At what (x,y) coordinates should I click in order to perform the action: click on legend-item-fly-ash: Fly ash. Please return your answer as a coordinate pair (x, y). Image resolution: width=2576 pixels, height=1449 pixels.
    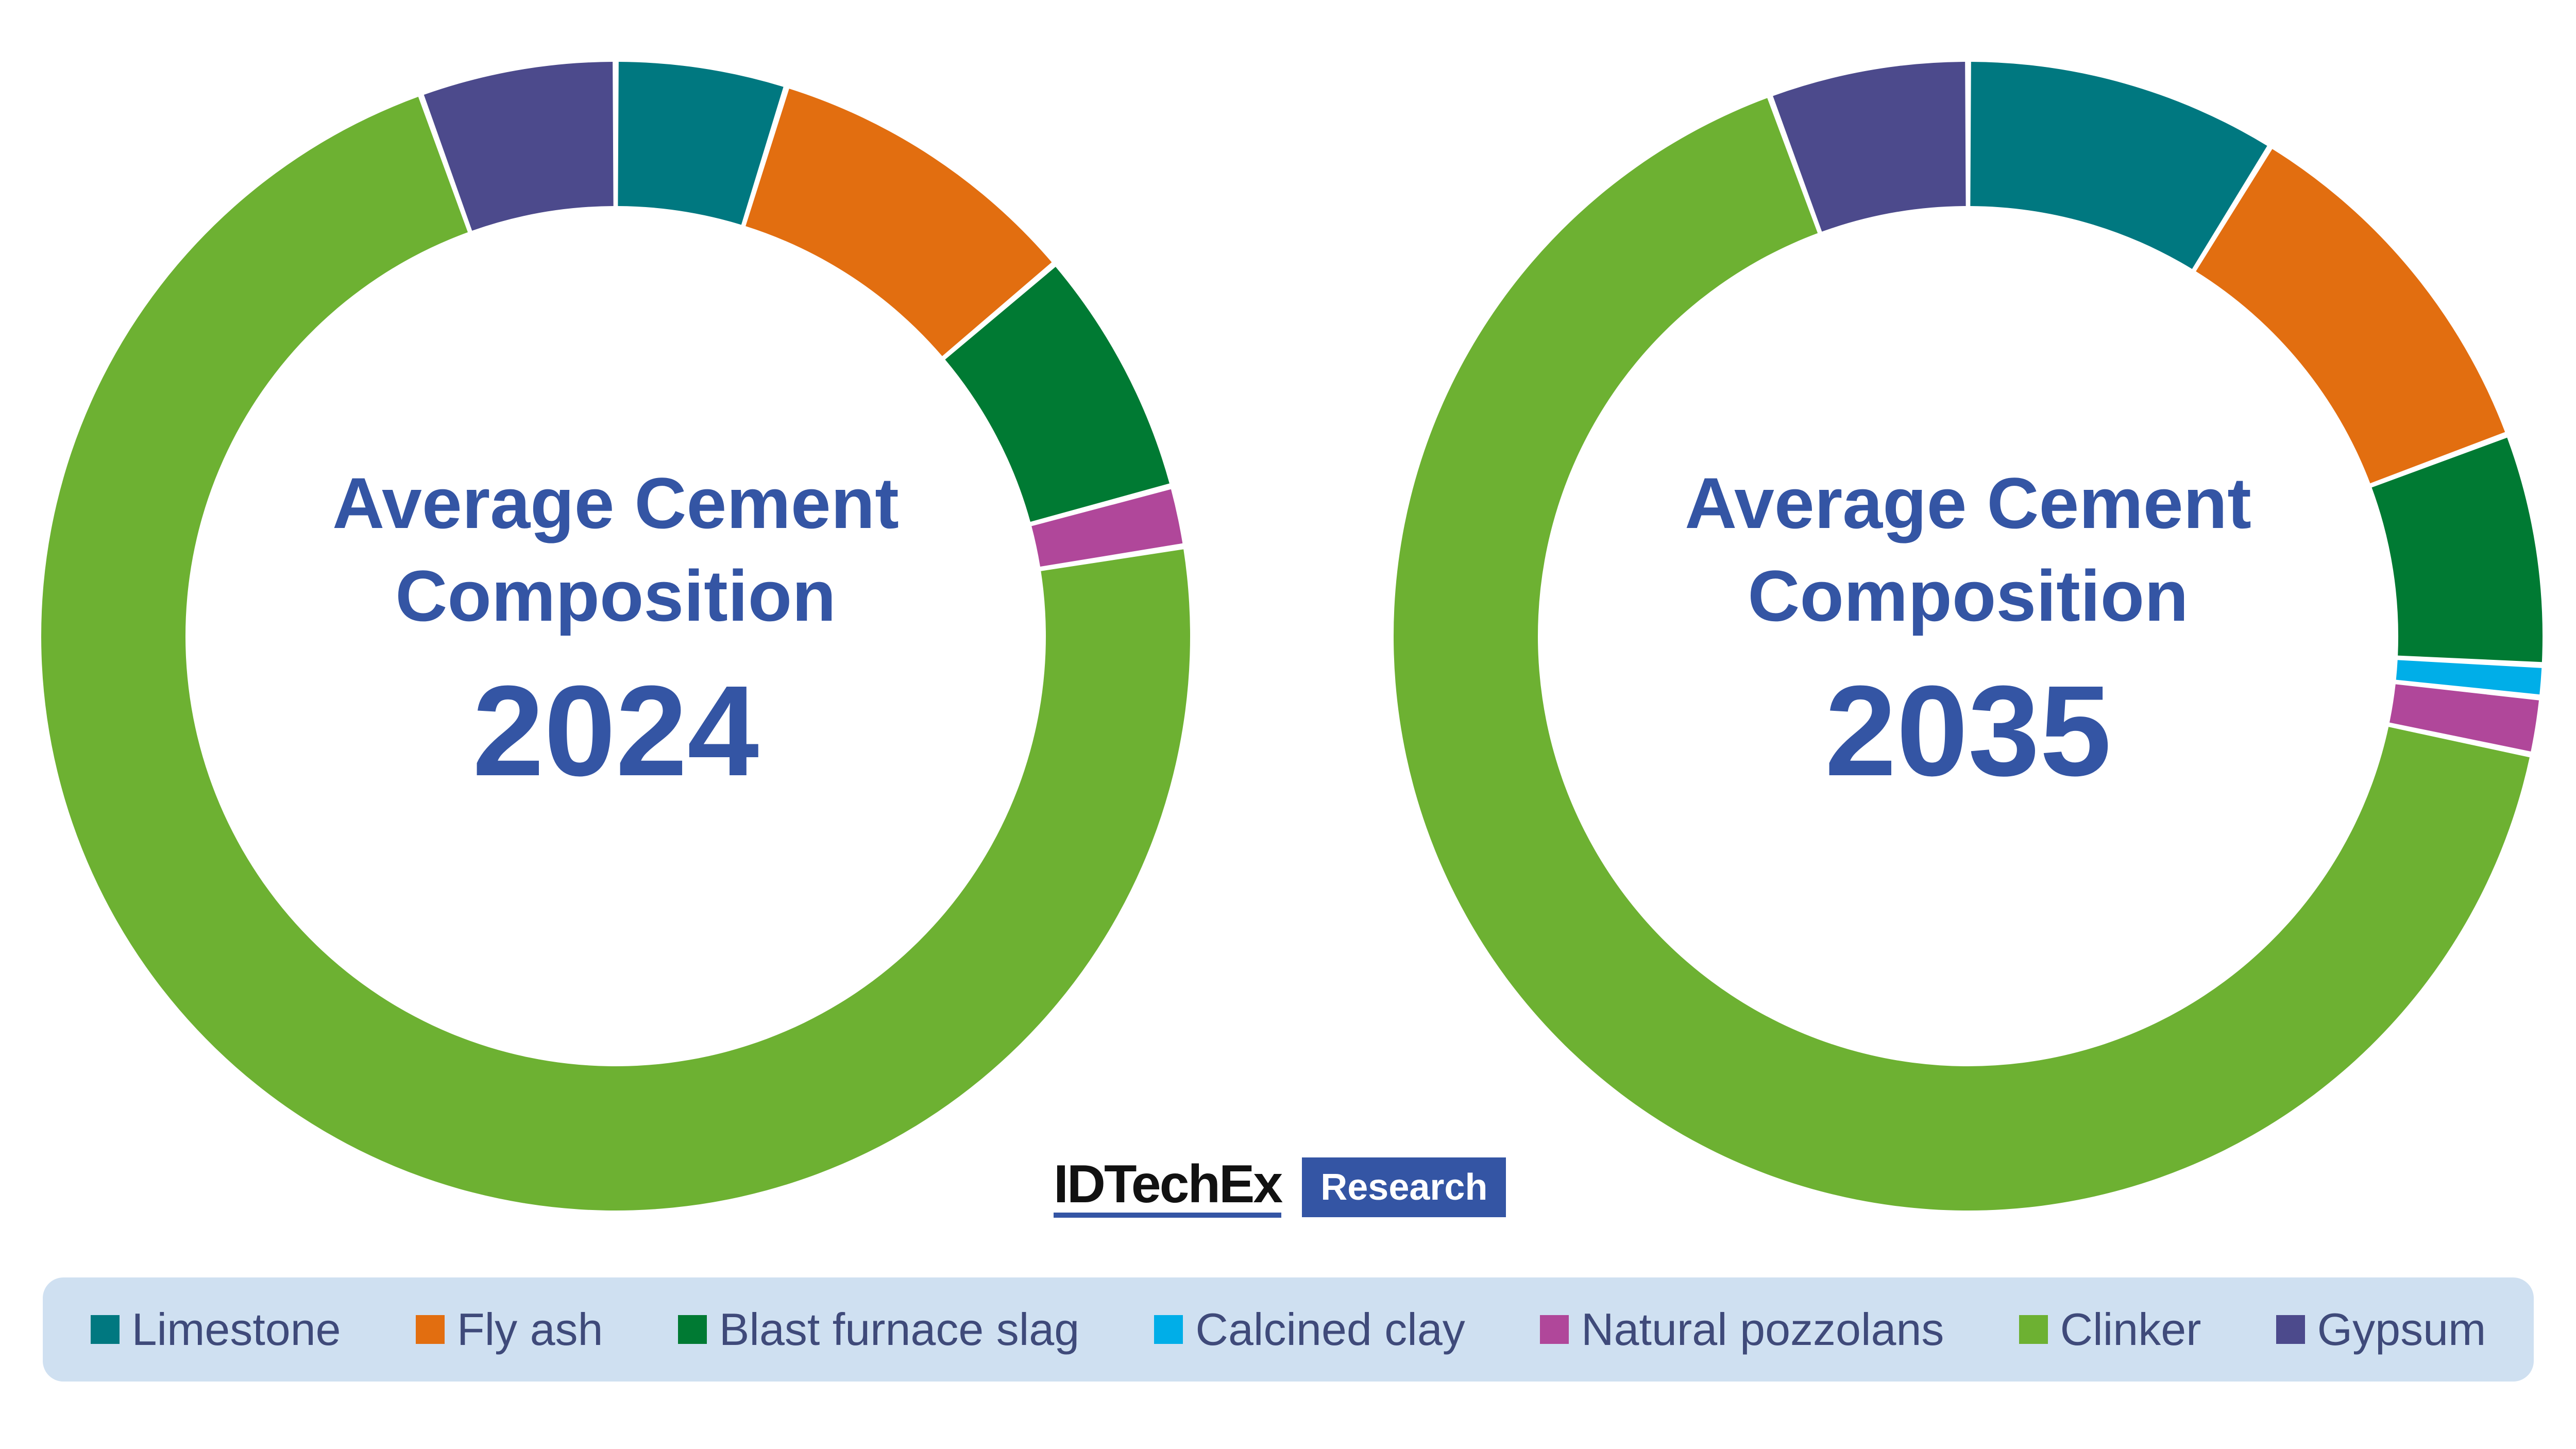
    Looking at the image, I should click on (509, 1330).